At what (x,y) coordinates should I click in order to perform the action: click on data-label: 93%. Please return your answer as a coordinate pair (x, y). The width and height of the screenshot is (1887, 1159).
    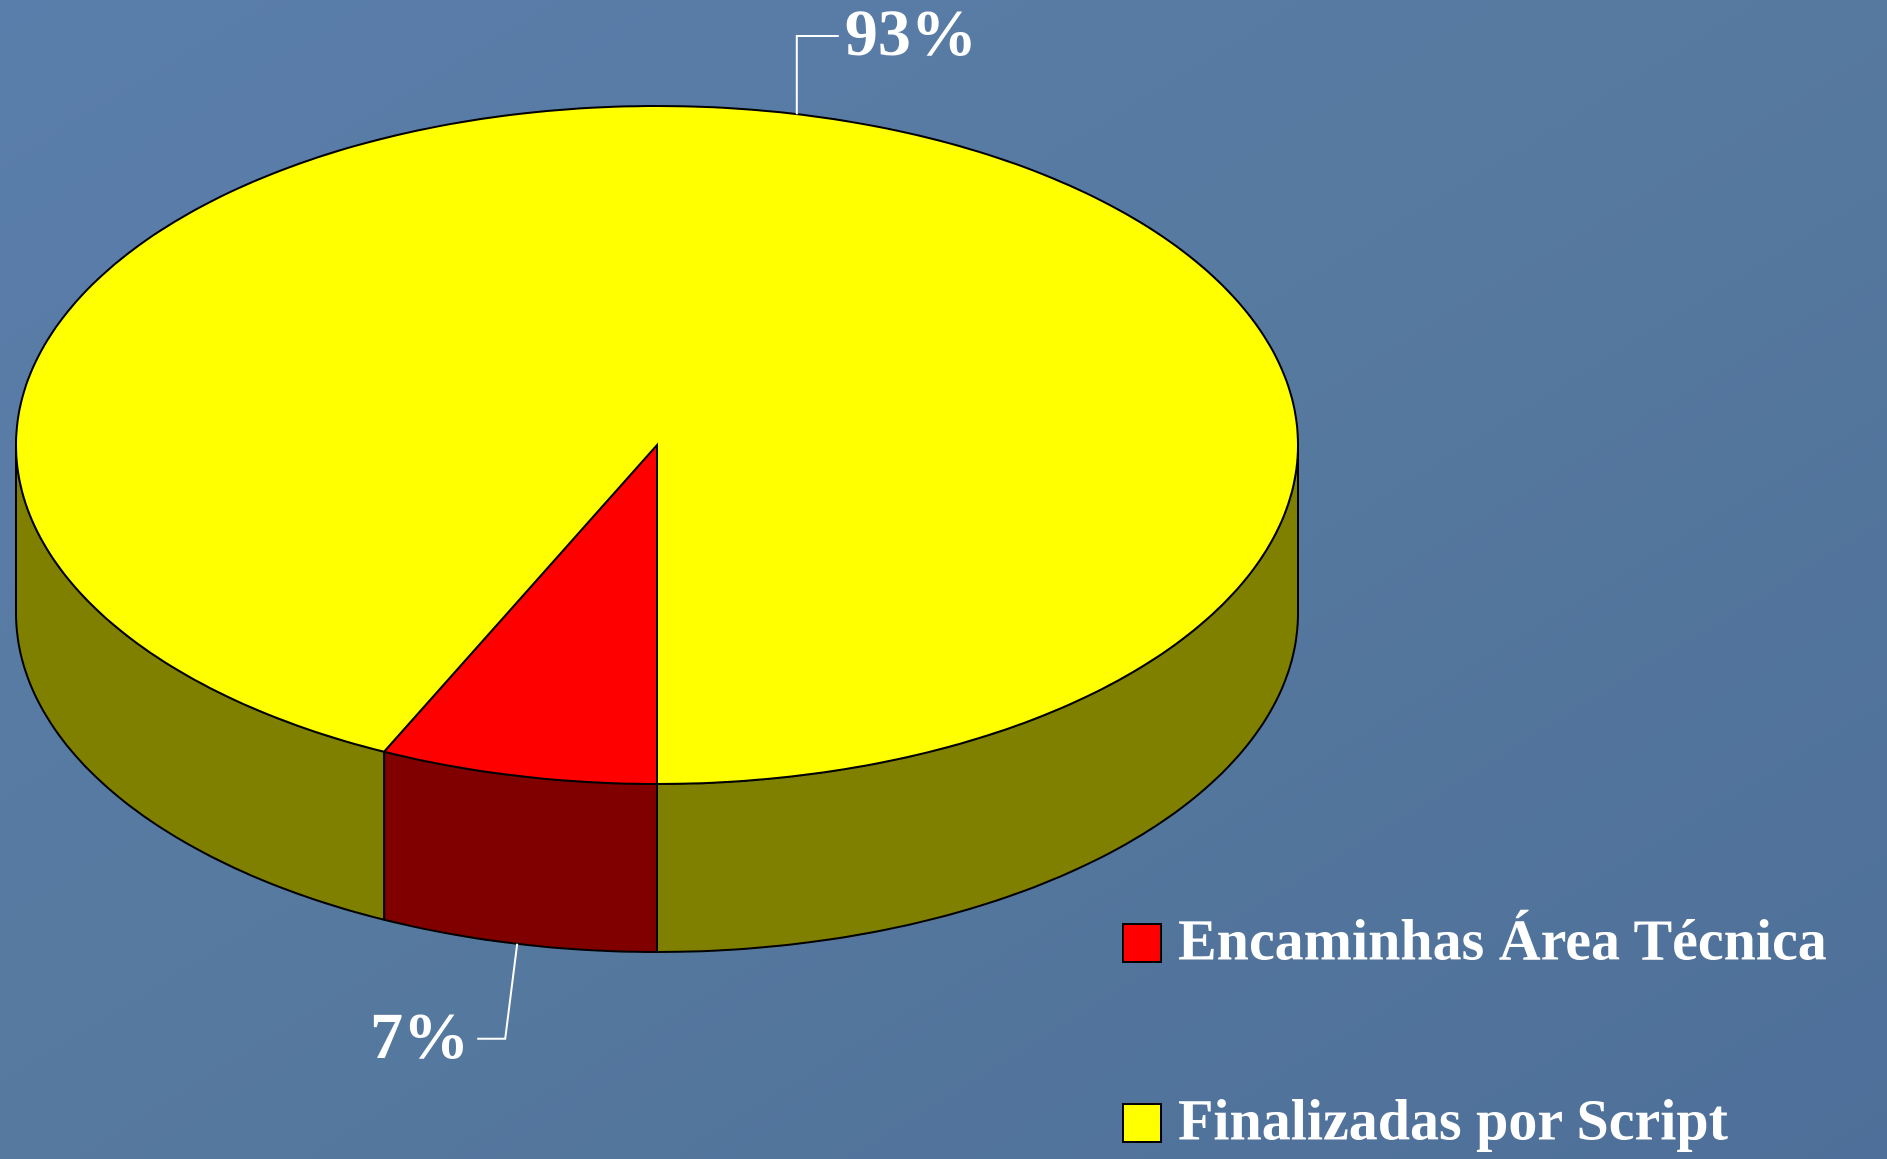
    Looking at the image, I should click on (911, 35).